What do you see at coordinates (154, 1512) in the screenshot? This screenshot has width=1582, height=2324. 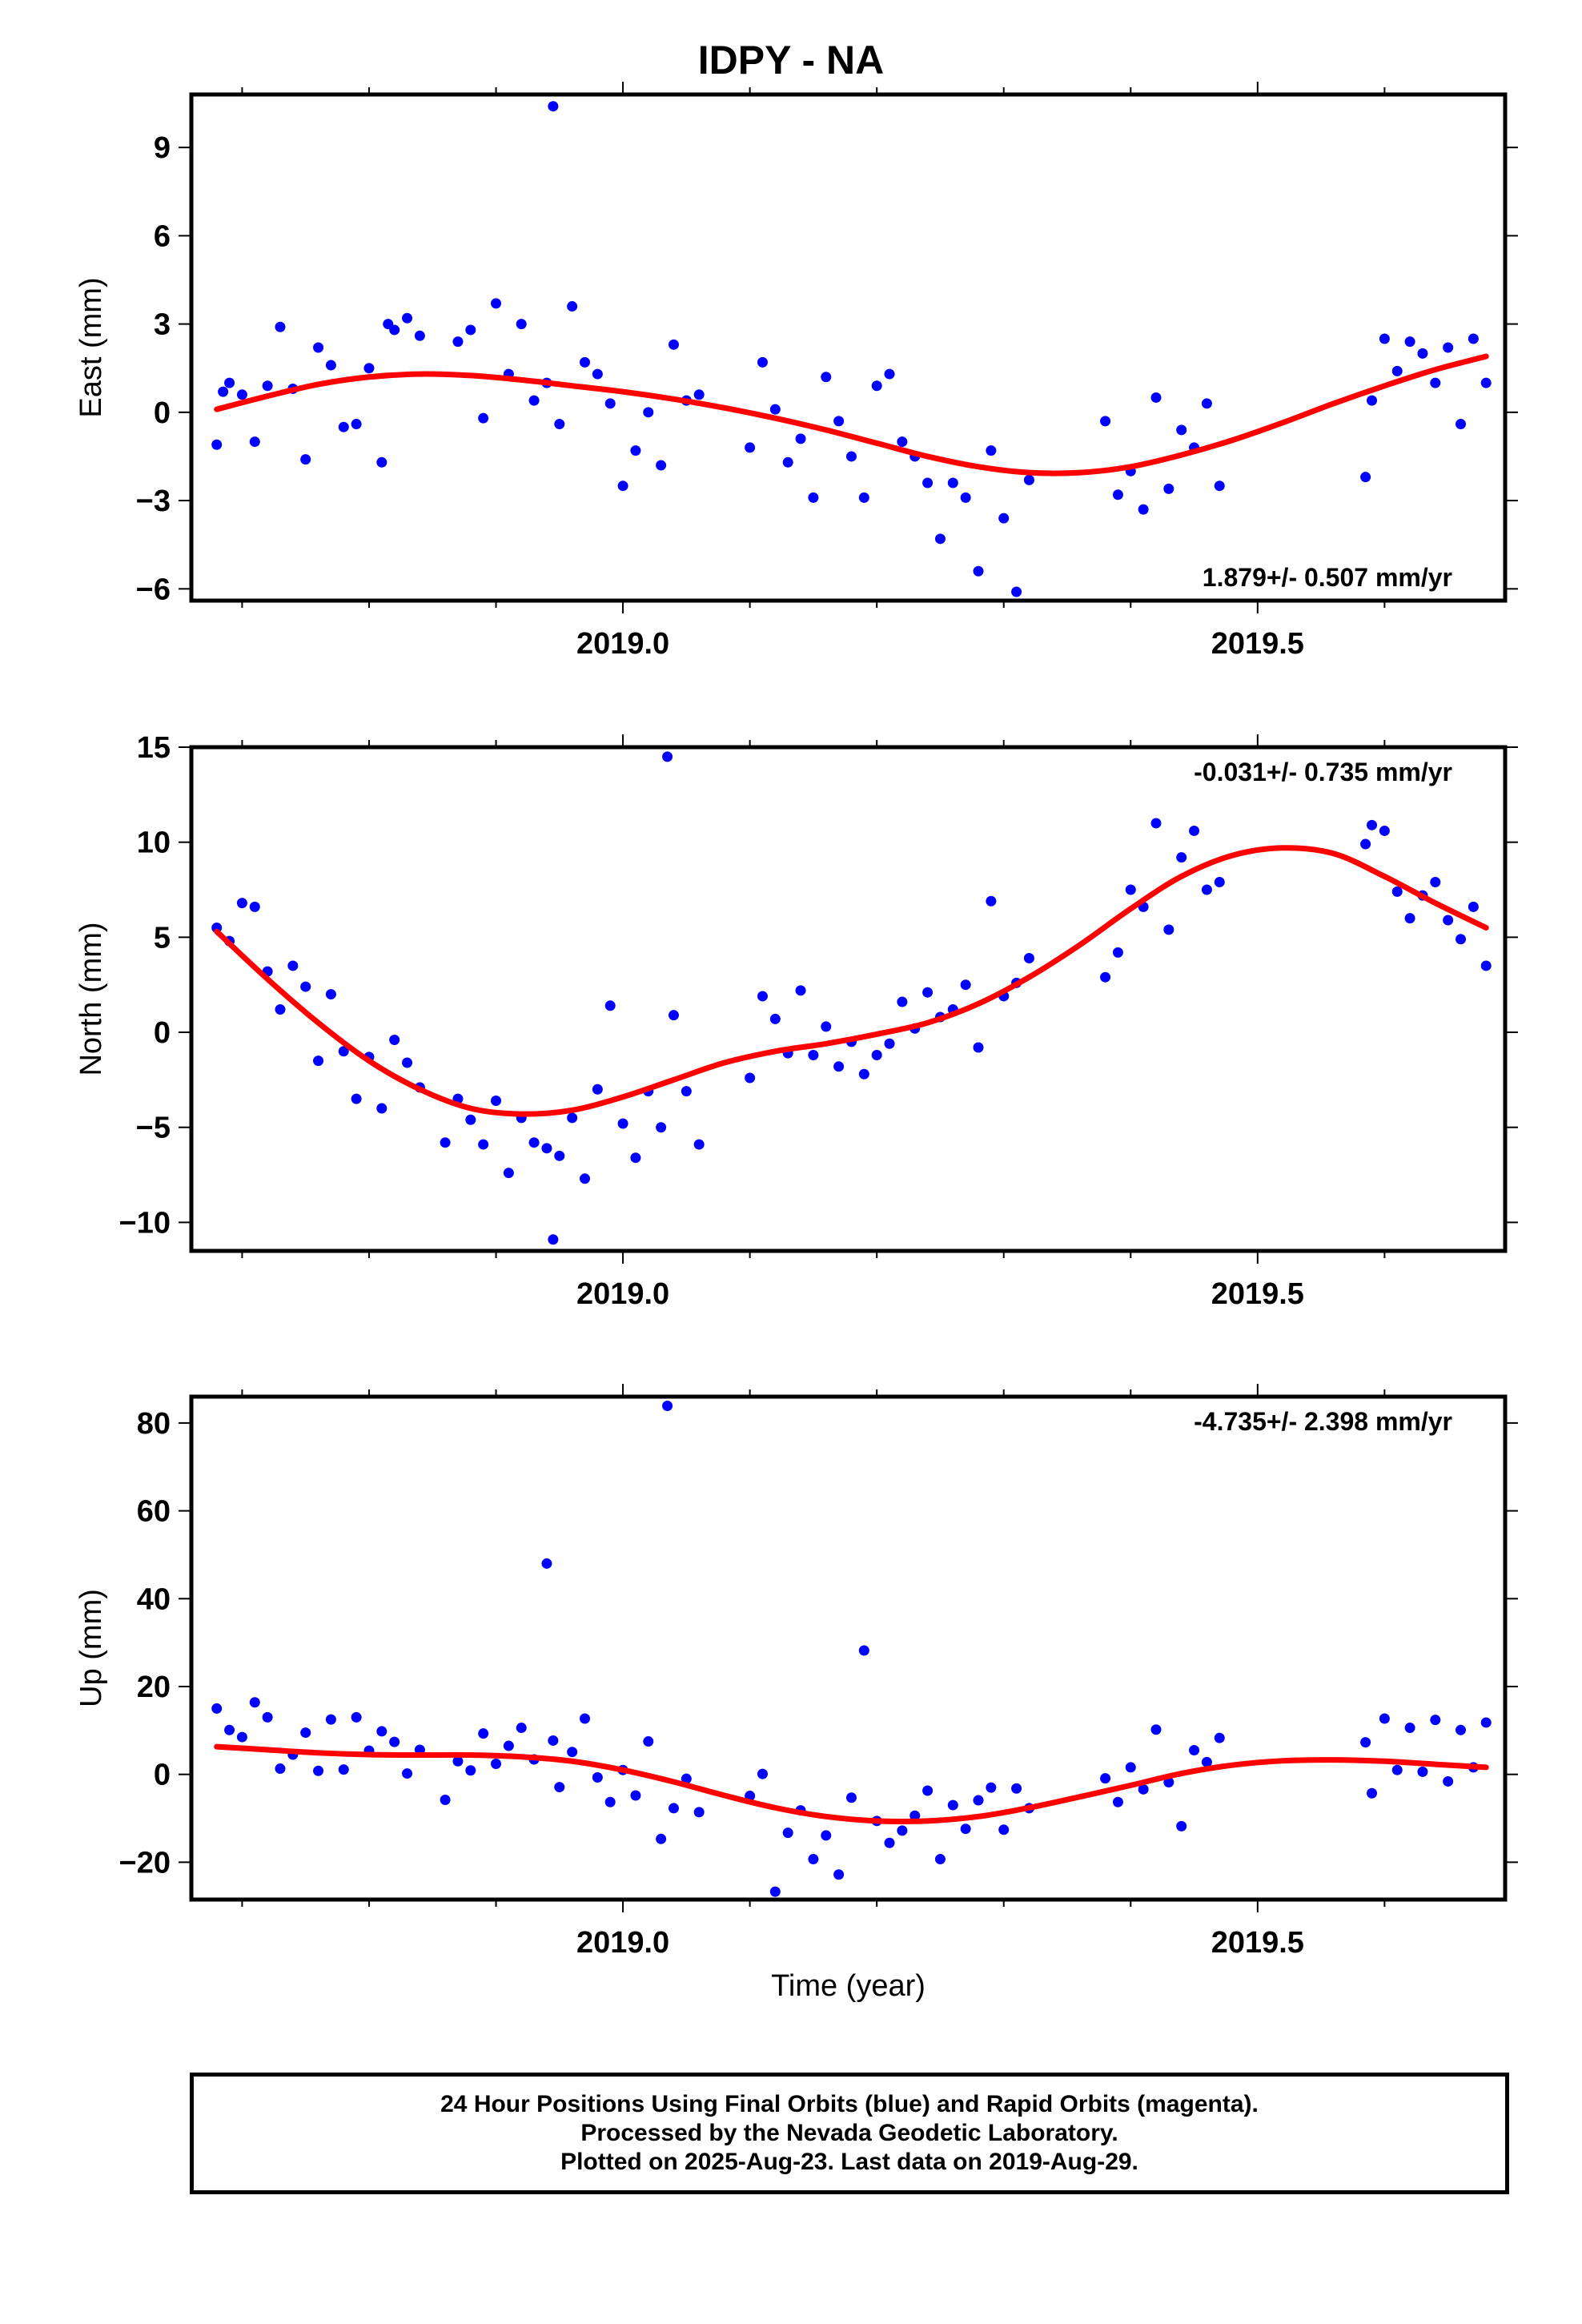 I see `y-tick-label: 60` at bounding box center [154, 1512].